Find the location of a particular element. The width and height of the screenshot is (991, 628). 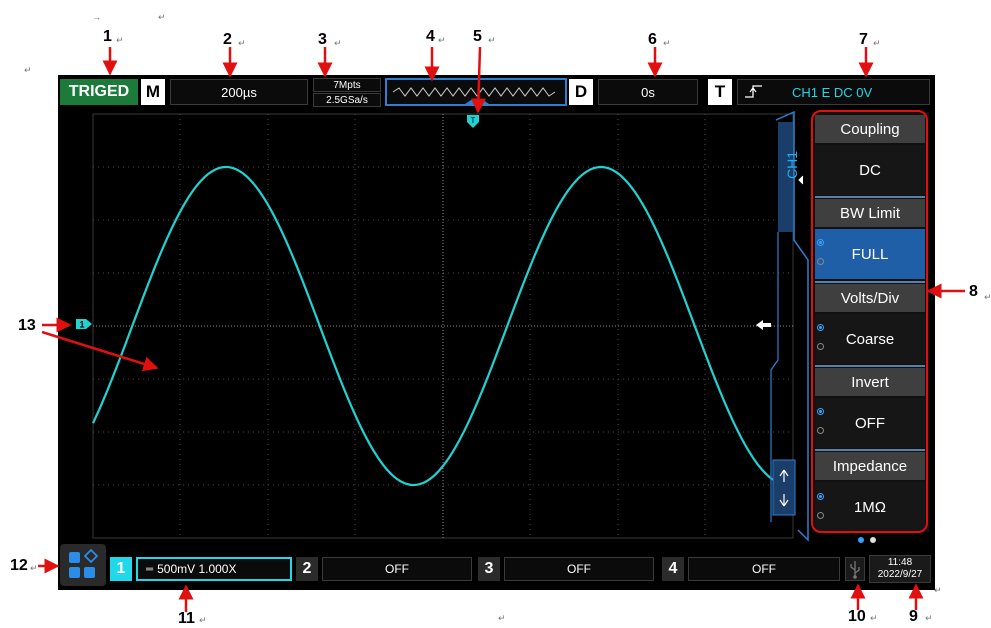

ch4-number: 4 is located at coordinates (673, 569).